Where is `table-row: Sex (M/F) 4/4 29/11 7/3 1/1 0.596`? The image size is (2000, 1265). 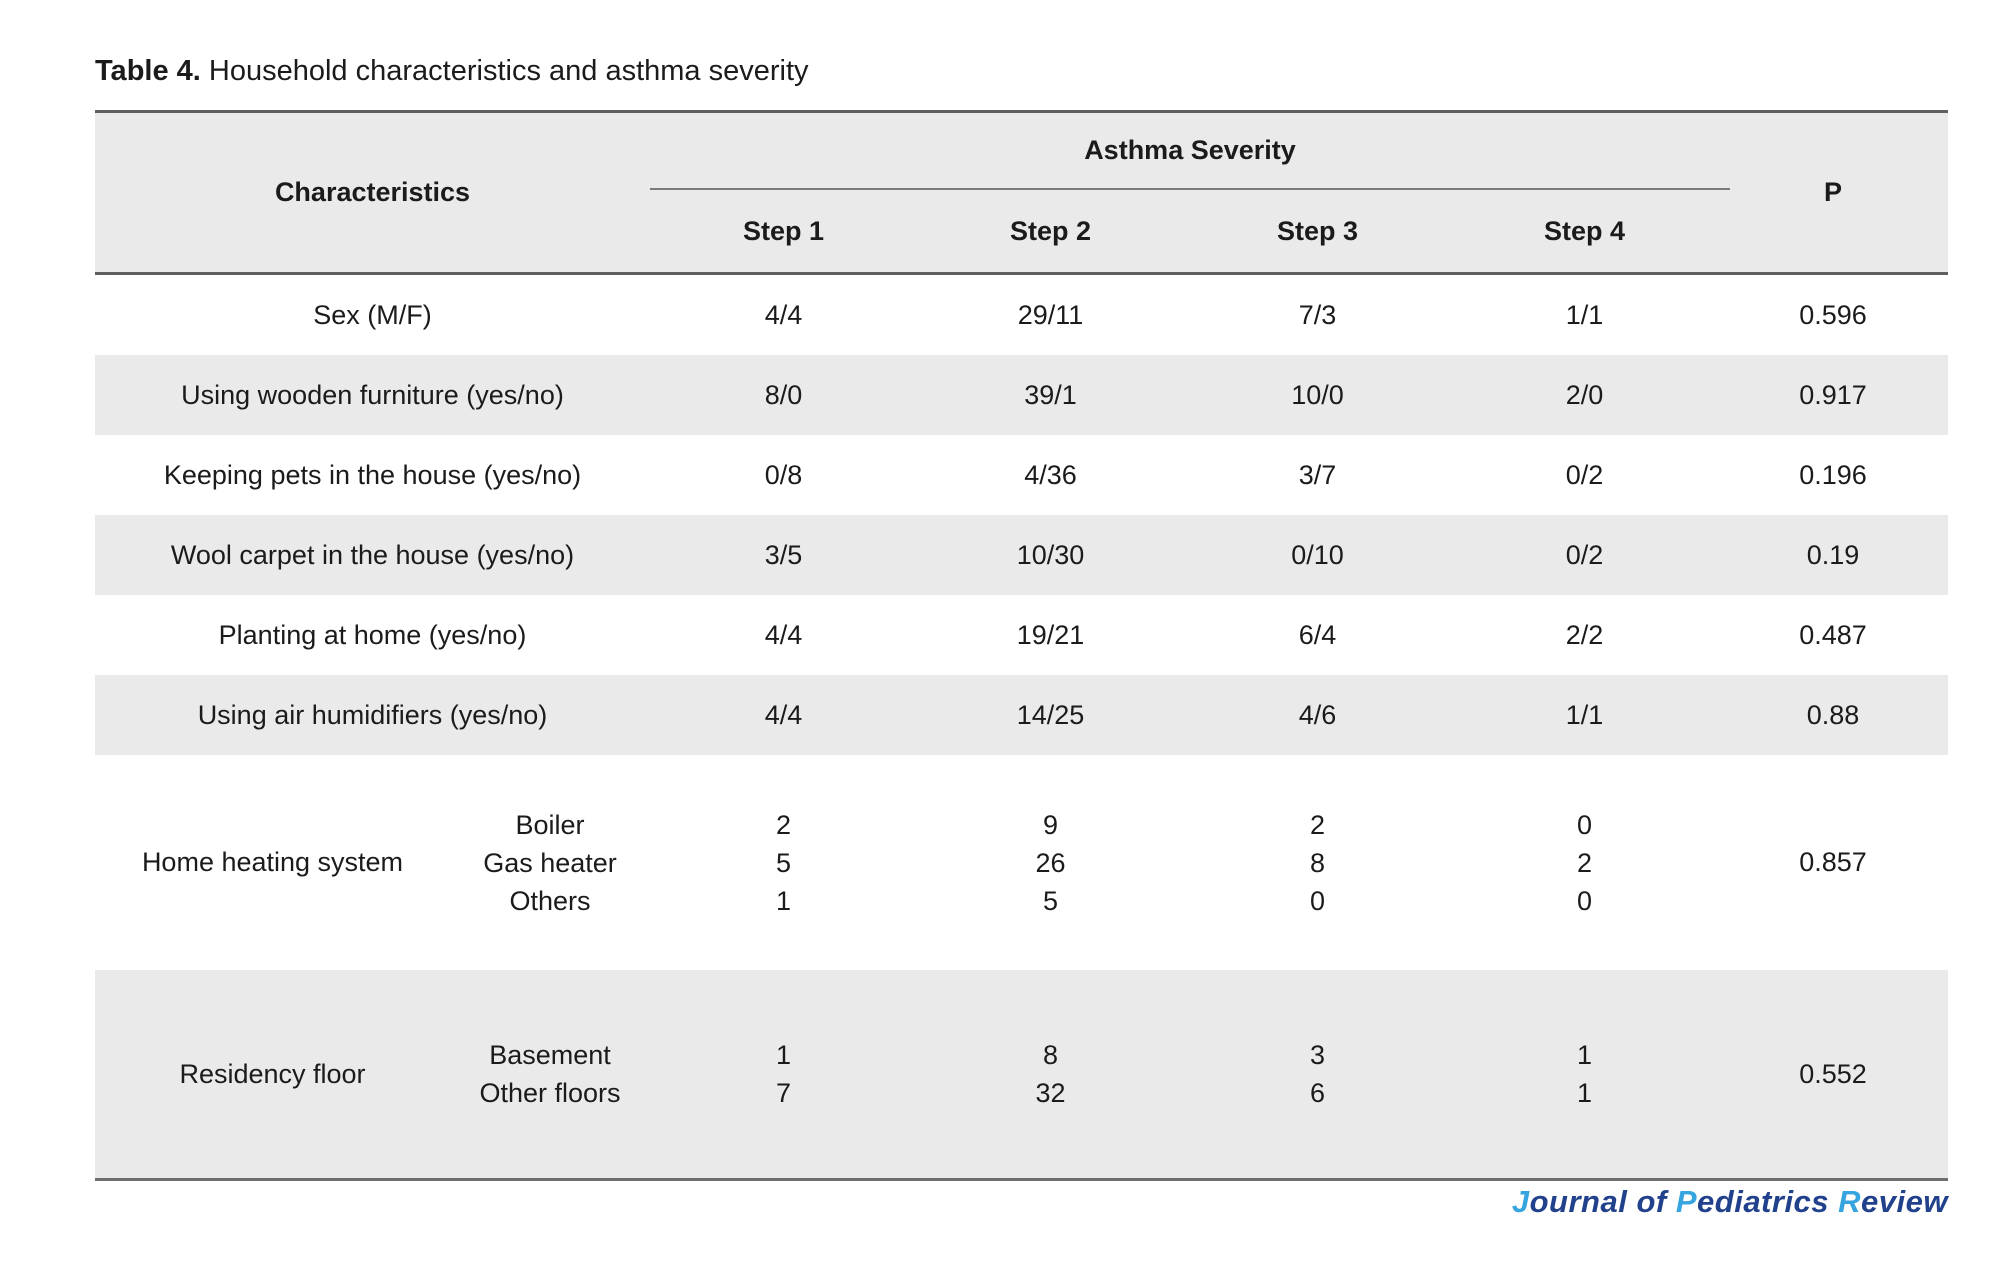 table-row: Sex (M/F) 4/4 29/11 7/3 1/1 0.596 is located at coordinates (1021, 315).